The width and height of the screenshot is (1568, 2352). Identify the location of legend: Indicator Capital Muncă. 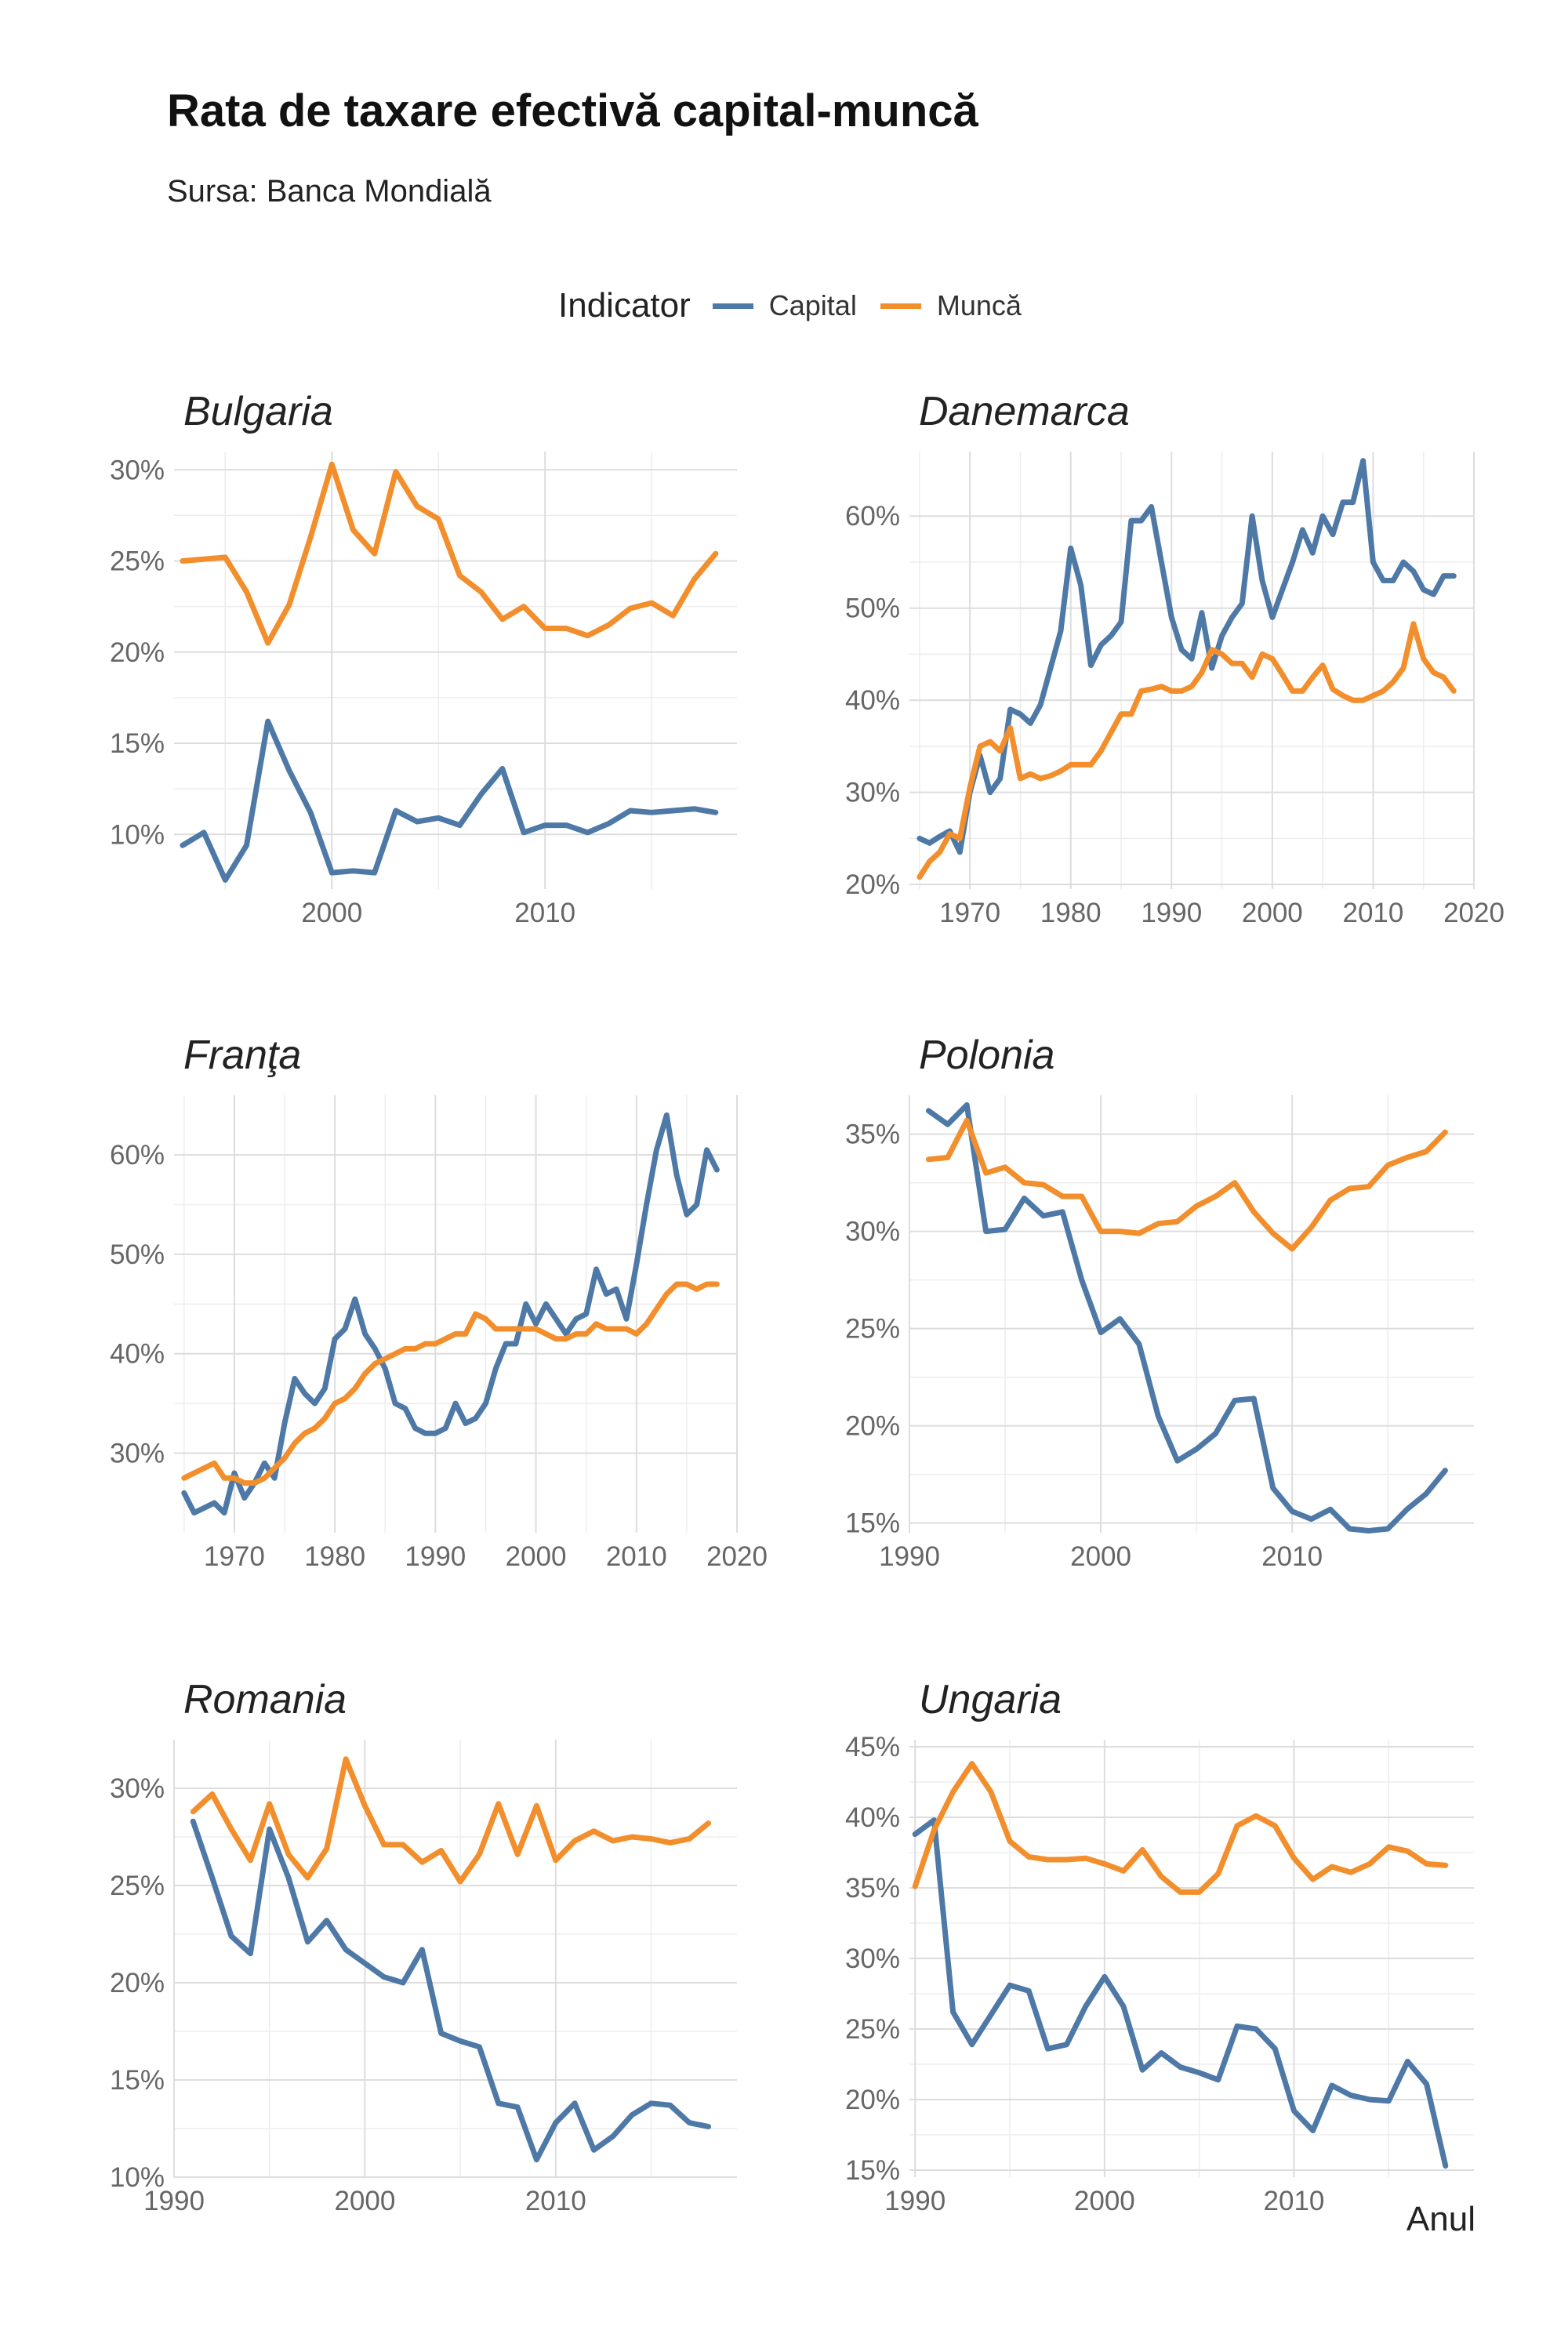
(801, 305).